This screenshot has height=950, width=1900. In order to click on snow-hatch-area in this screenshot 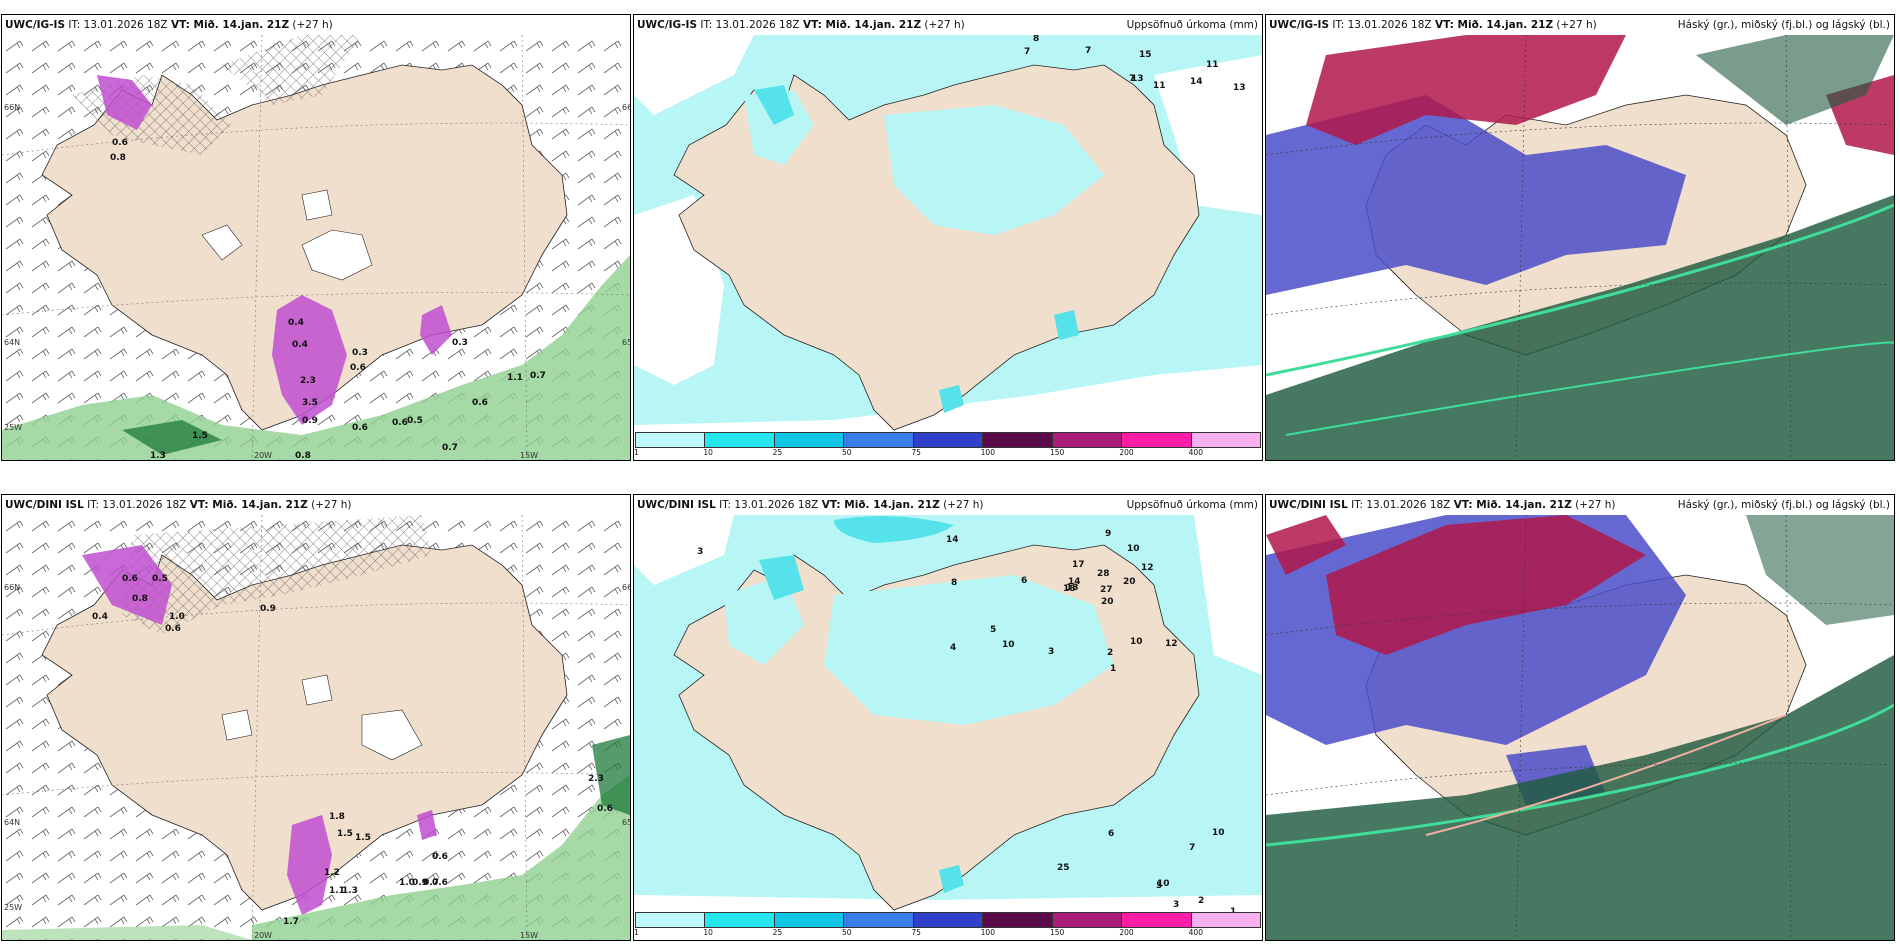, I will do `click(292, 70)`.